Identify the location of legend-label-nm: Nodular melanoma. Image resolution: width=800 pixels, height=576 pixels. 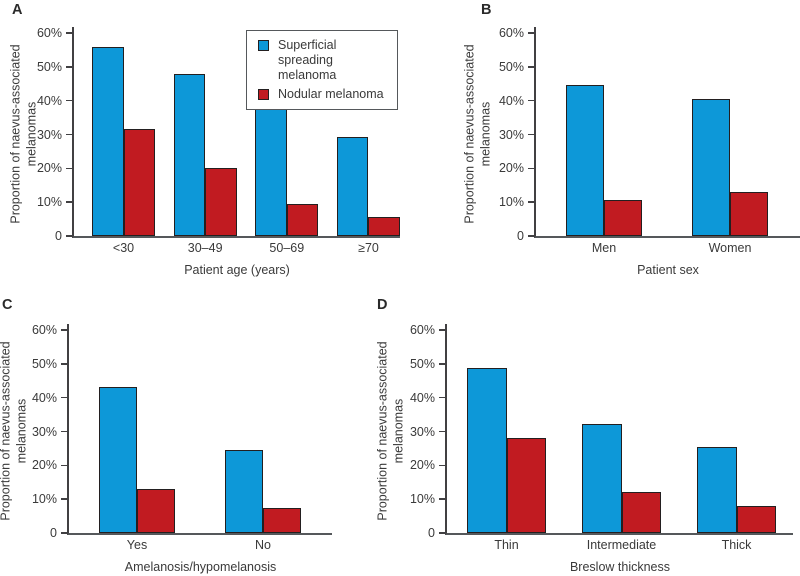
(331, 94).